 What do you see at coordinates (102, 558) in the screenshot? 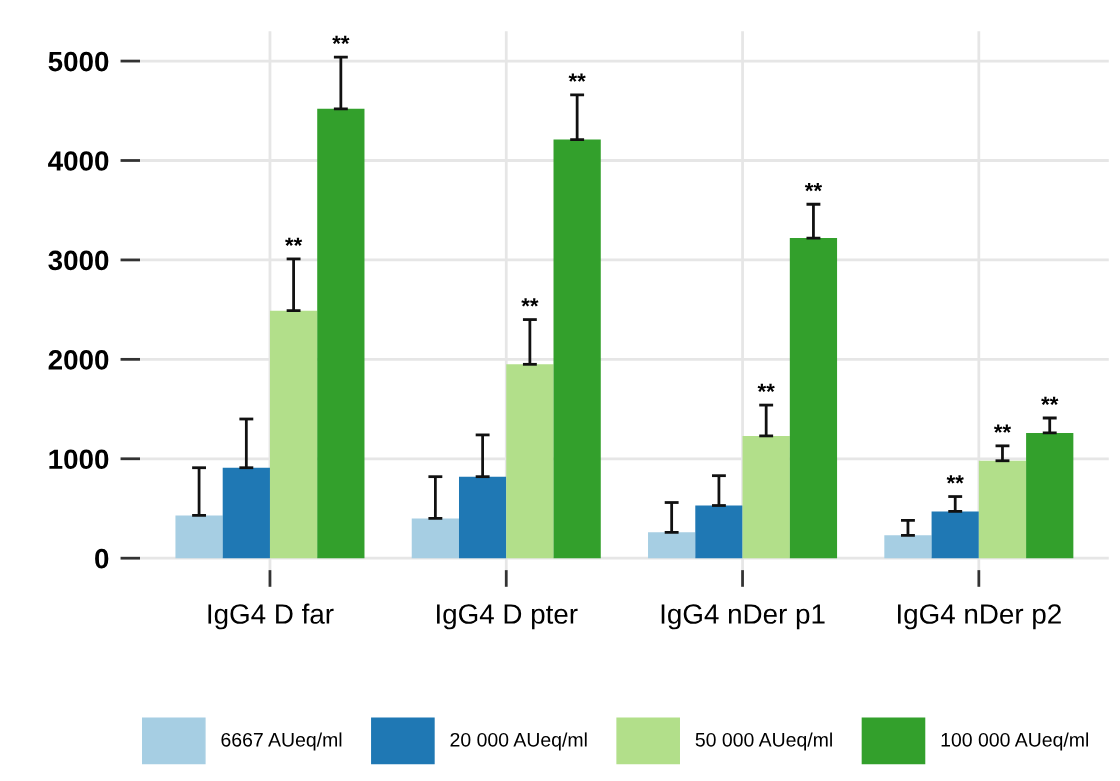
I see `y-tick-label: 0` at bounding box center [102, 558].